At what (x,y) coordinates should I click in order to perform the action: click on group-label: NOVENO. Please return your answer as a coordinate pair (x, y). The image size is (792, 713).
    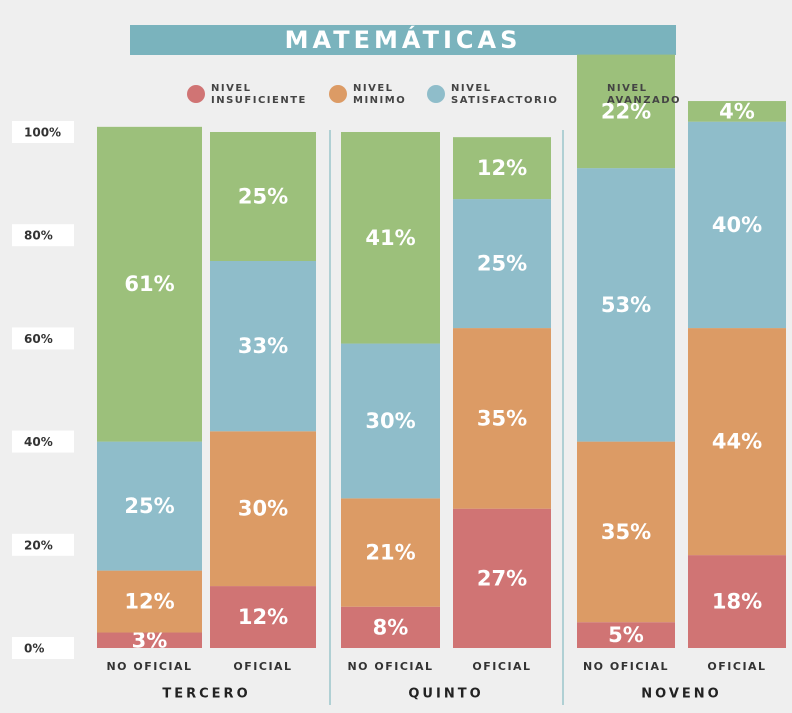
    Looking at the image, I should click on (681, 694).